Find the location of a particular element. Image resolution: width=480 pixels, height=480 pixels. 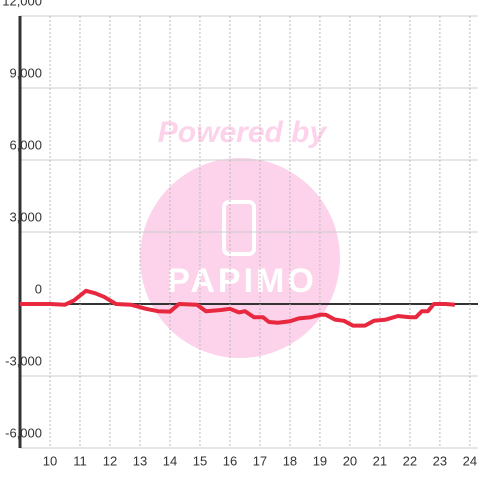

x-tick-label: 16 is located at coordinates (230, 460).